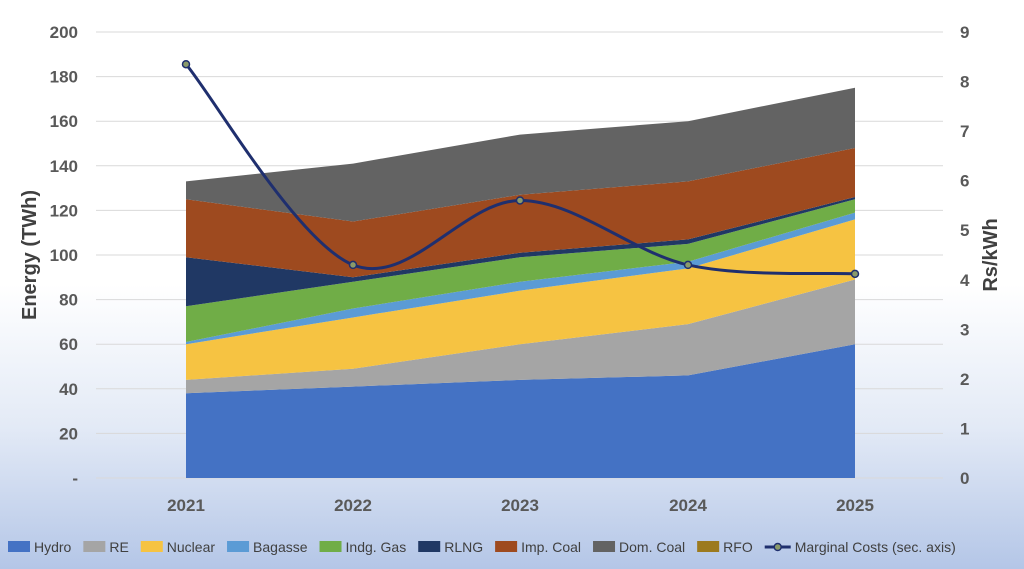  What do you see at coordinates (118, 547) in the screenshot?
I see `legend-label: RE` at bounding box center [118, 547].